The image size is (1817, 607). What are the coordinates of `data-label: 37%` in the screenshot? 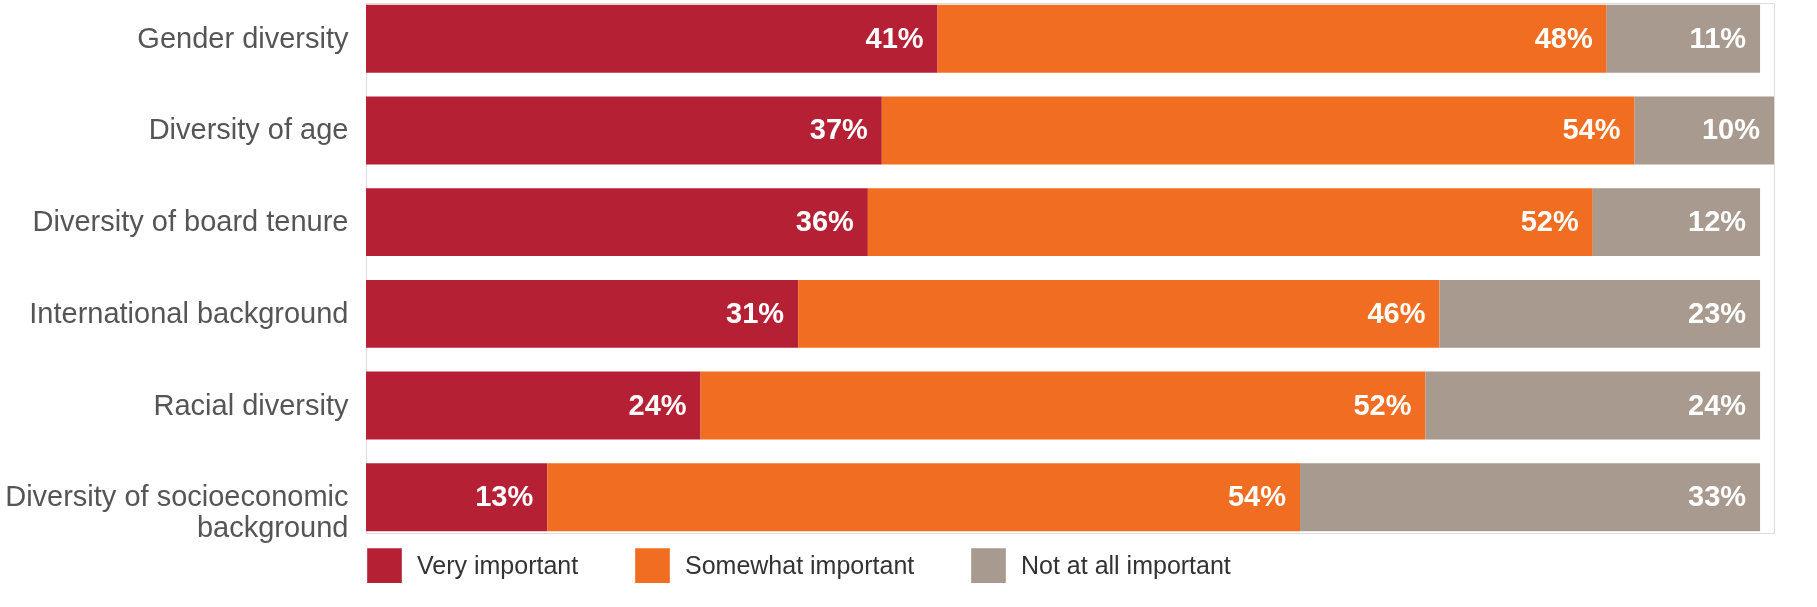 It's located at (839, 129).